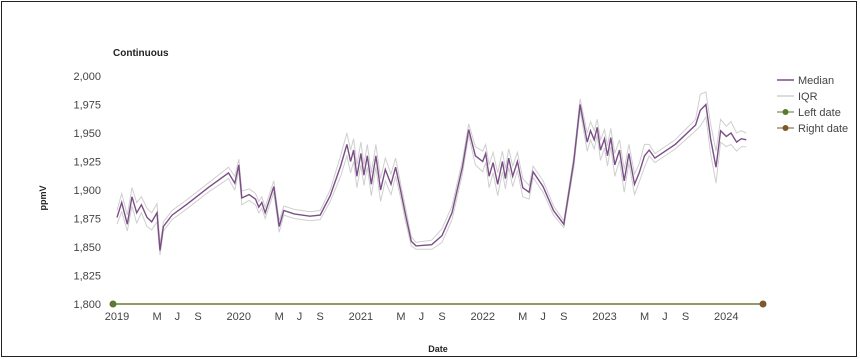  I want to click on legend-dot-left-date, so click(785, 112).